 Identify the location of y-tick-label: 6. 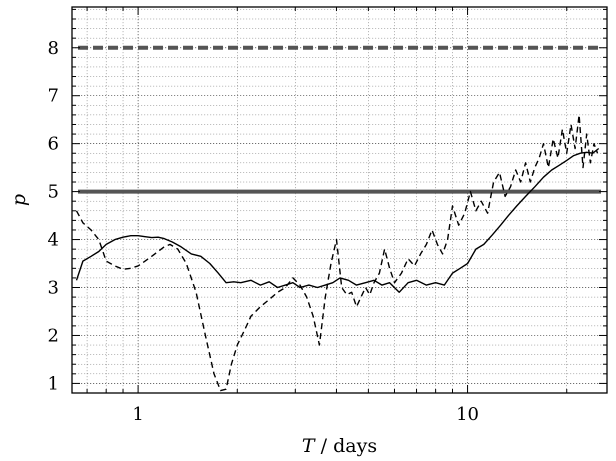
(53, 144).